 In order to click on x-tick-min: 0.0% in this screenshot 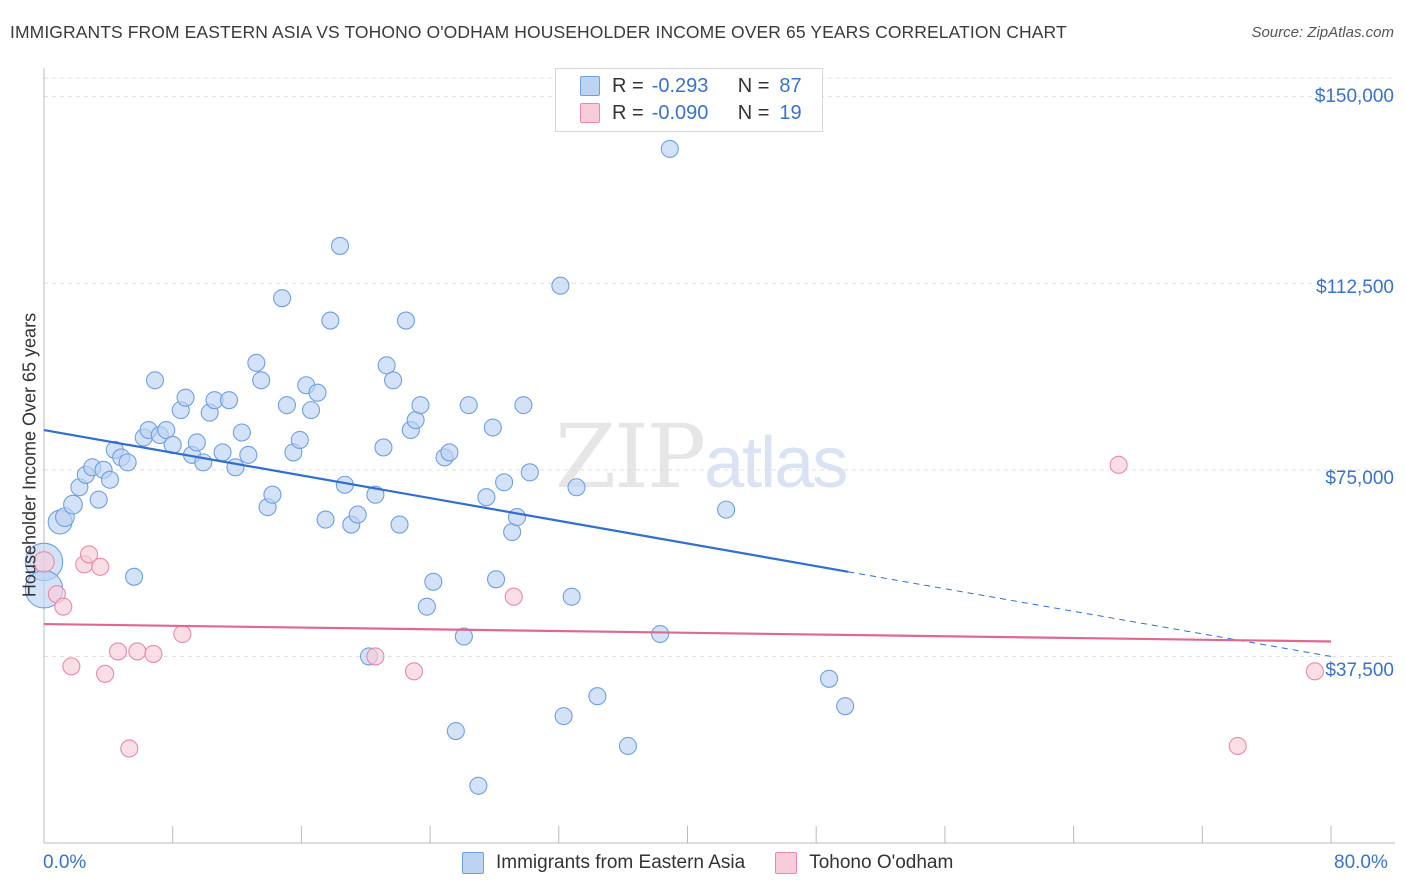, I will do `click(65, 862)`.